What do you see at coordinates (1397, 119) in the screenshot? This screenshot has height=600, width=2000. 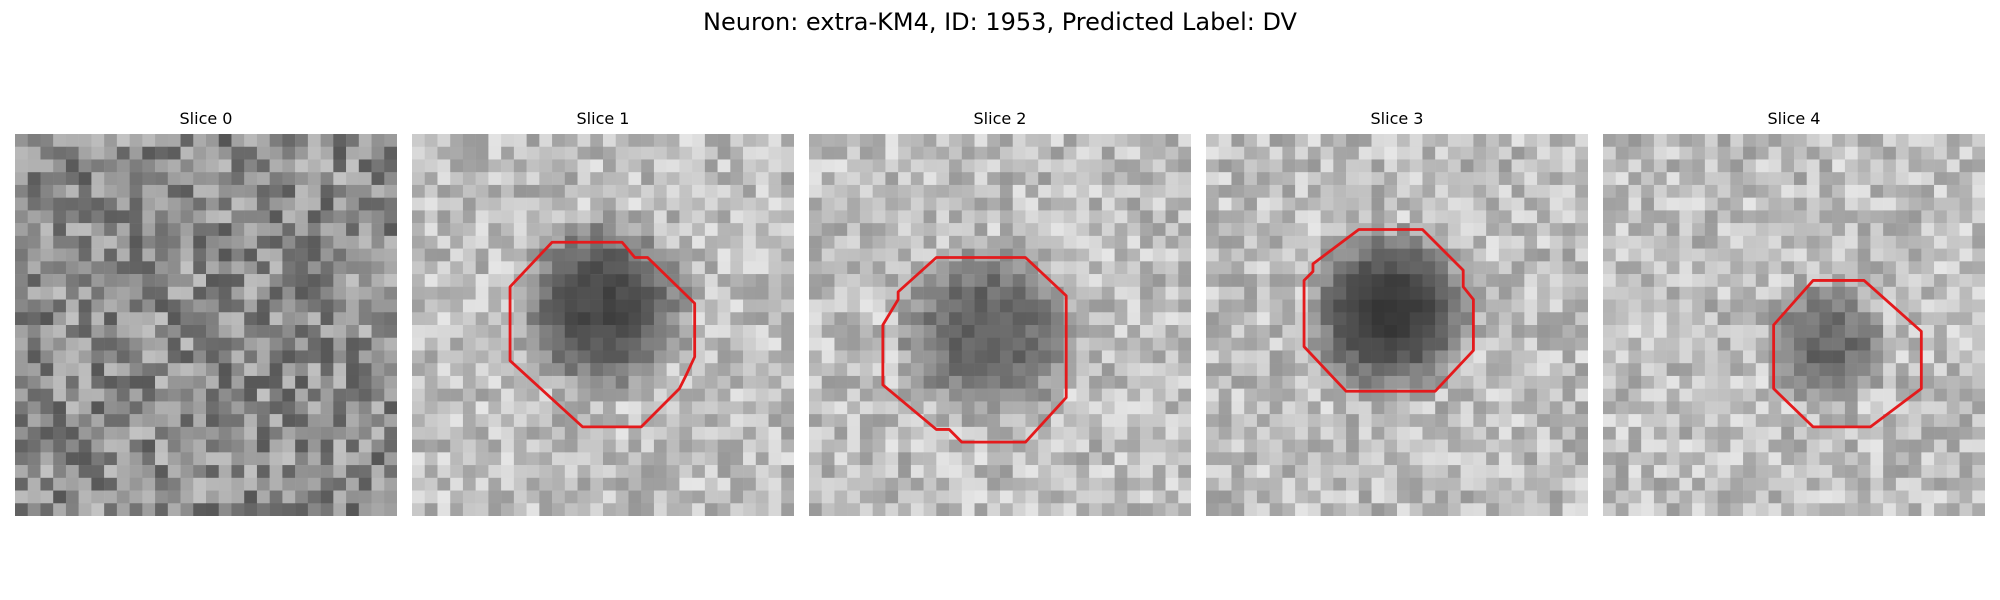 I see `slice-title-3: Slice 3` at bounding box center [1397, 119].